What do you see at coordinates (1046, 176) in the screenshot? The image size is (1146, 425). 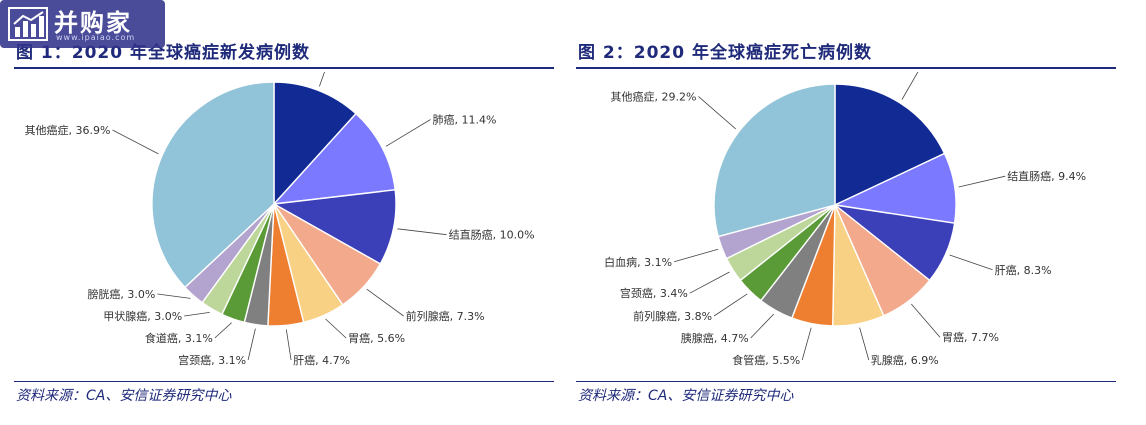 I see `slice-label: 结直肠癌, 9.4%` at bounding box center [1046, 176].